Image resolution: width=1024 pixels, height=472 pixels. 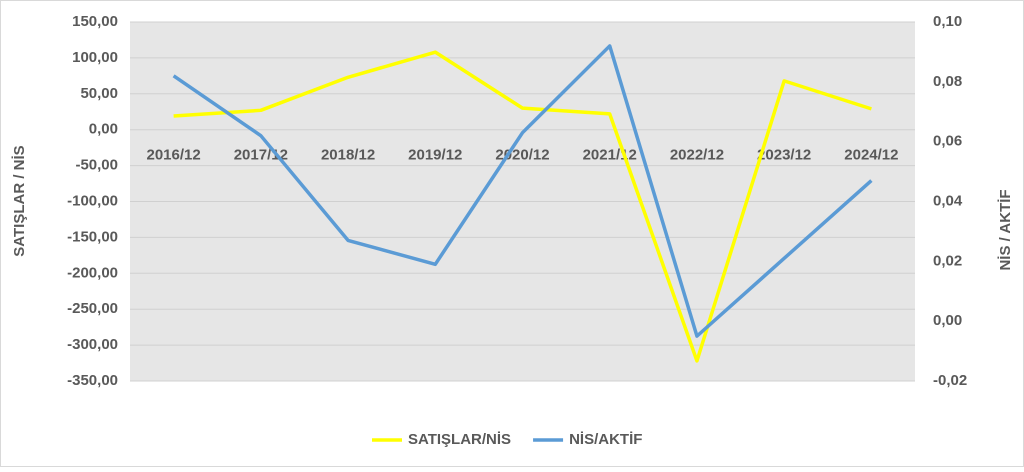 What do you see at coordinates (948, 200) in the screenshot?
I see `y2-tick-label: 0,04` at bounding box center [948, 200].